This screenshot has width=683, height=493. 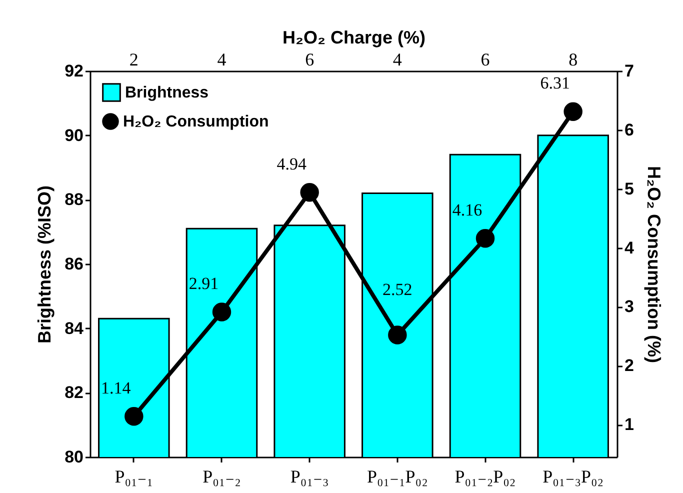 I want to click on y2-tick-label: 1, so click(x=629, y=424).